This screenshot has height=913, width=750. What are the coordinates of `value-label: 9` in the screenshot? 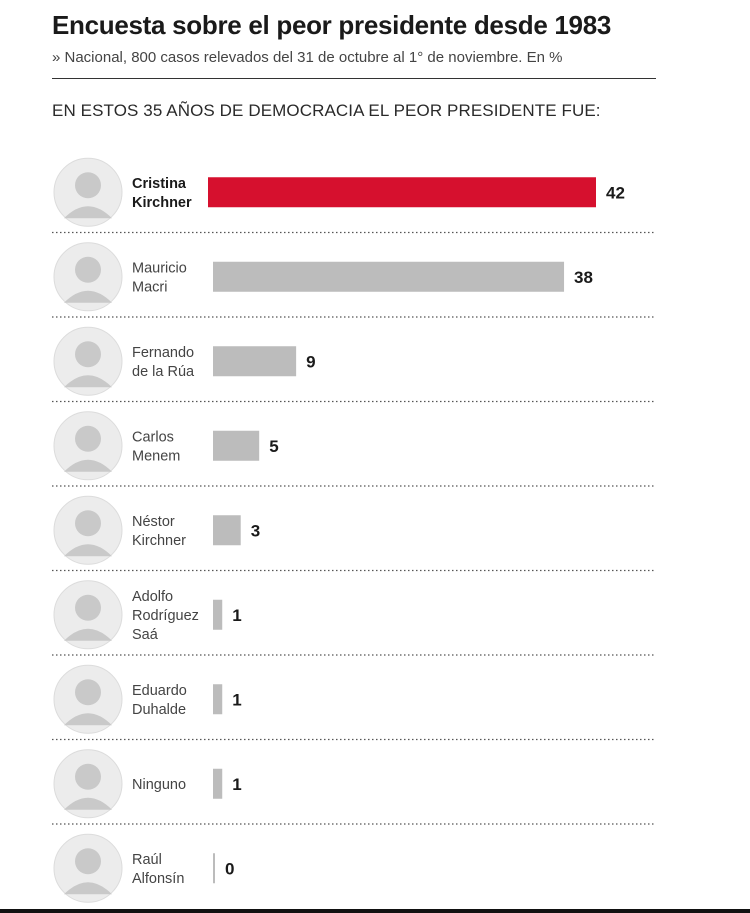 It's located at (310, 361).